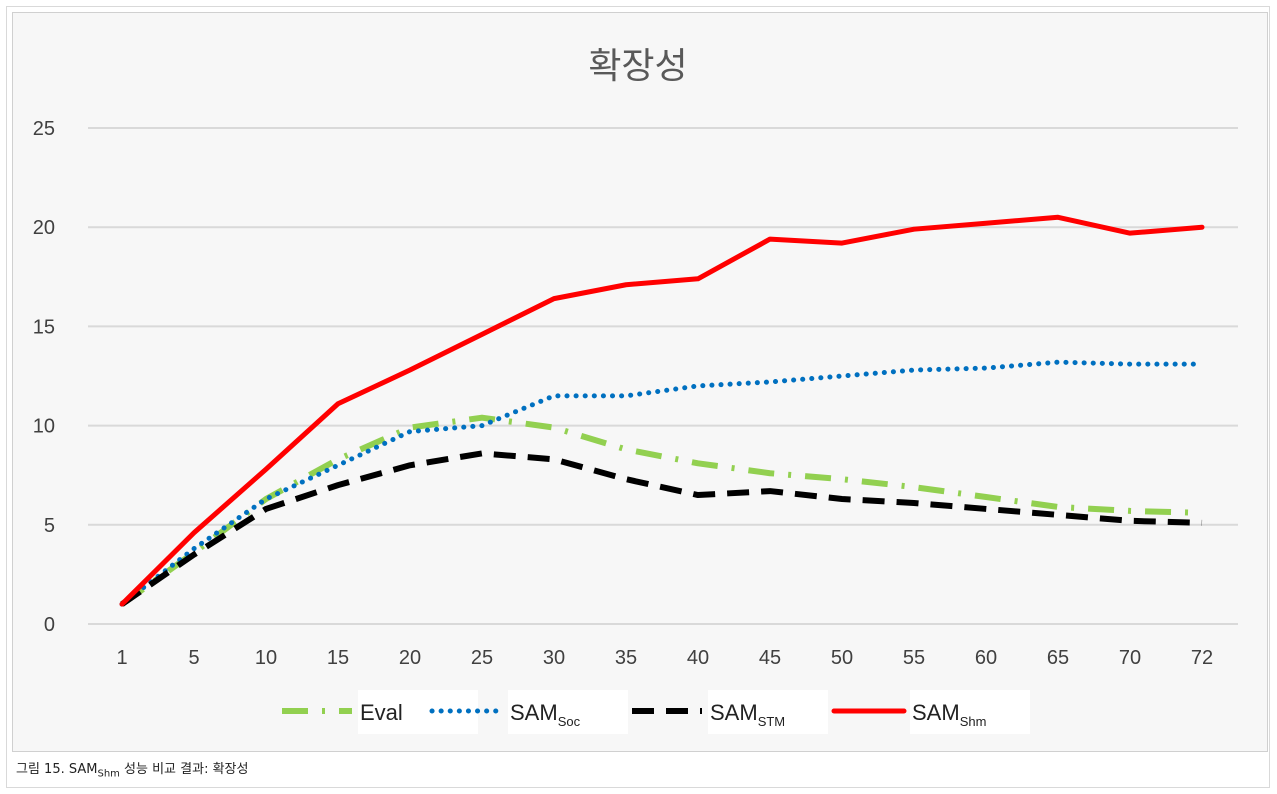 This screenshot has width=1277, height=794. Describe the element at coordinates (1058, 658) in the screenshot. I see `x-tick-label: 65` at that location.